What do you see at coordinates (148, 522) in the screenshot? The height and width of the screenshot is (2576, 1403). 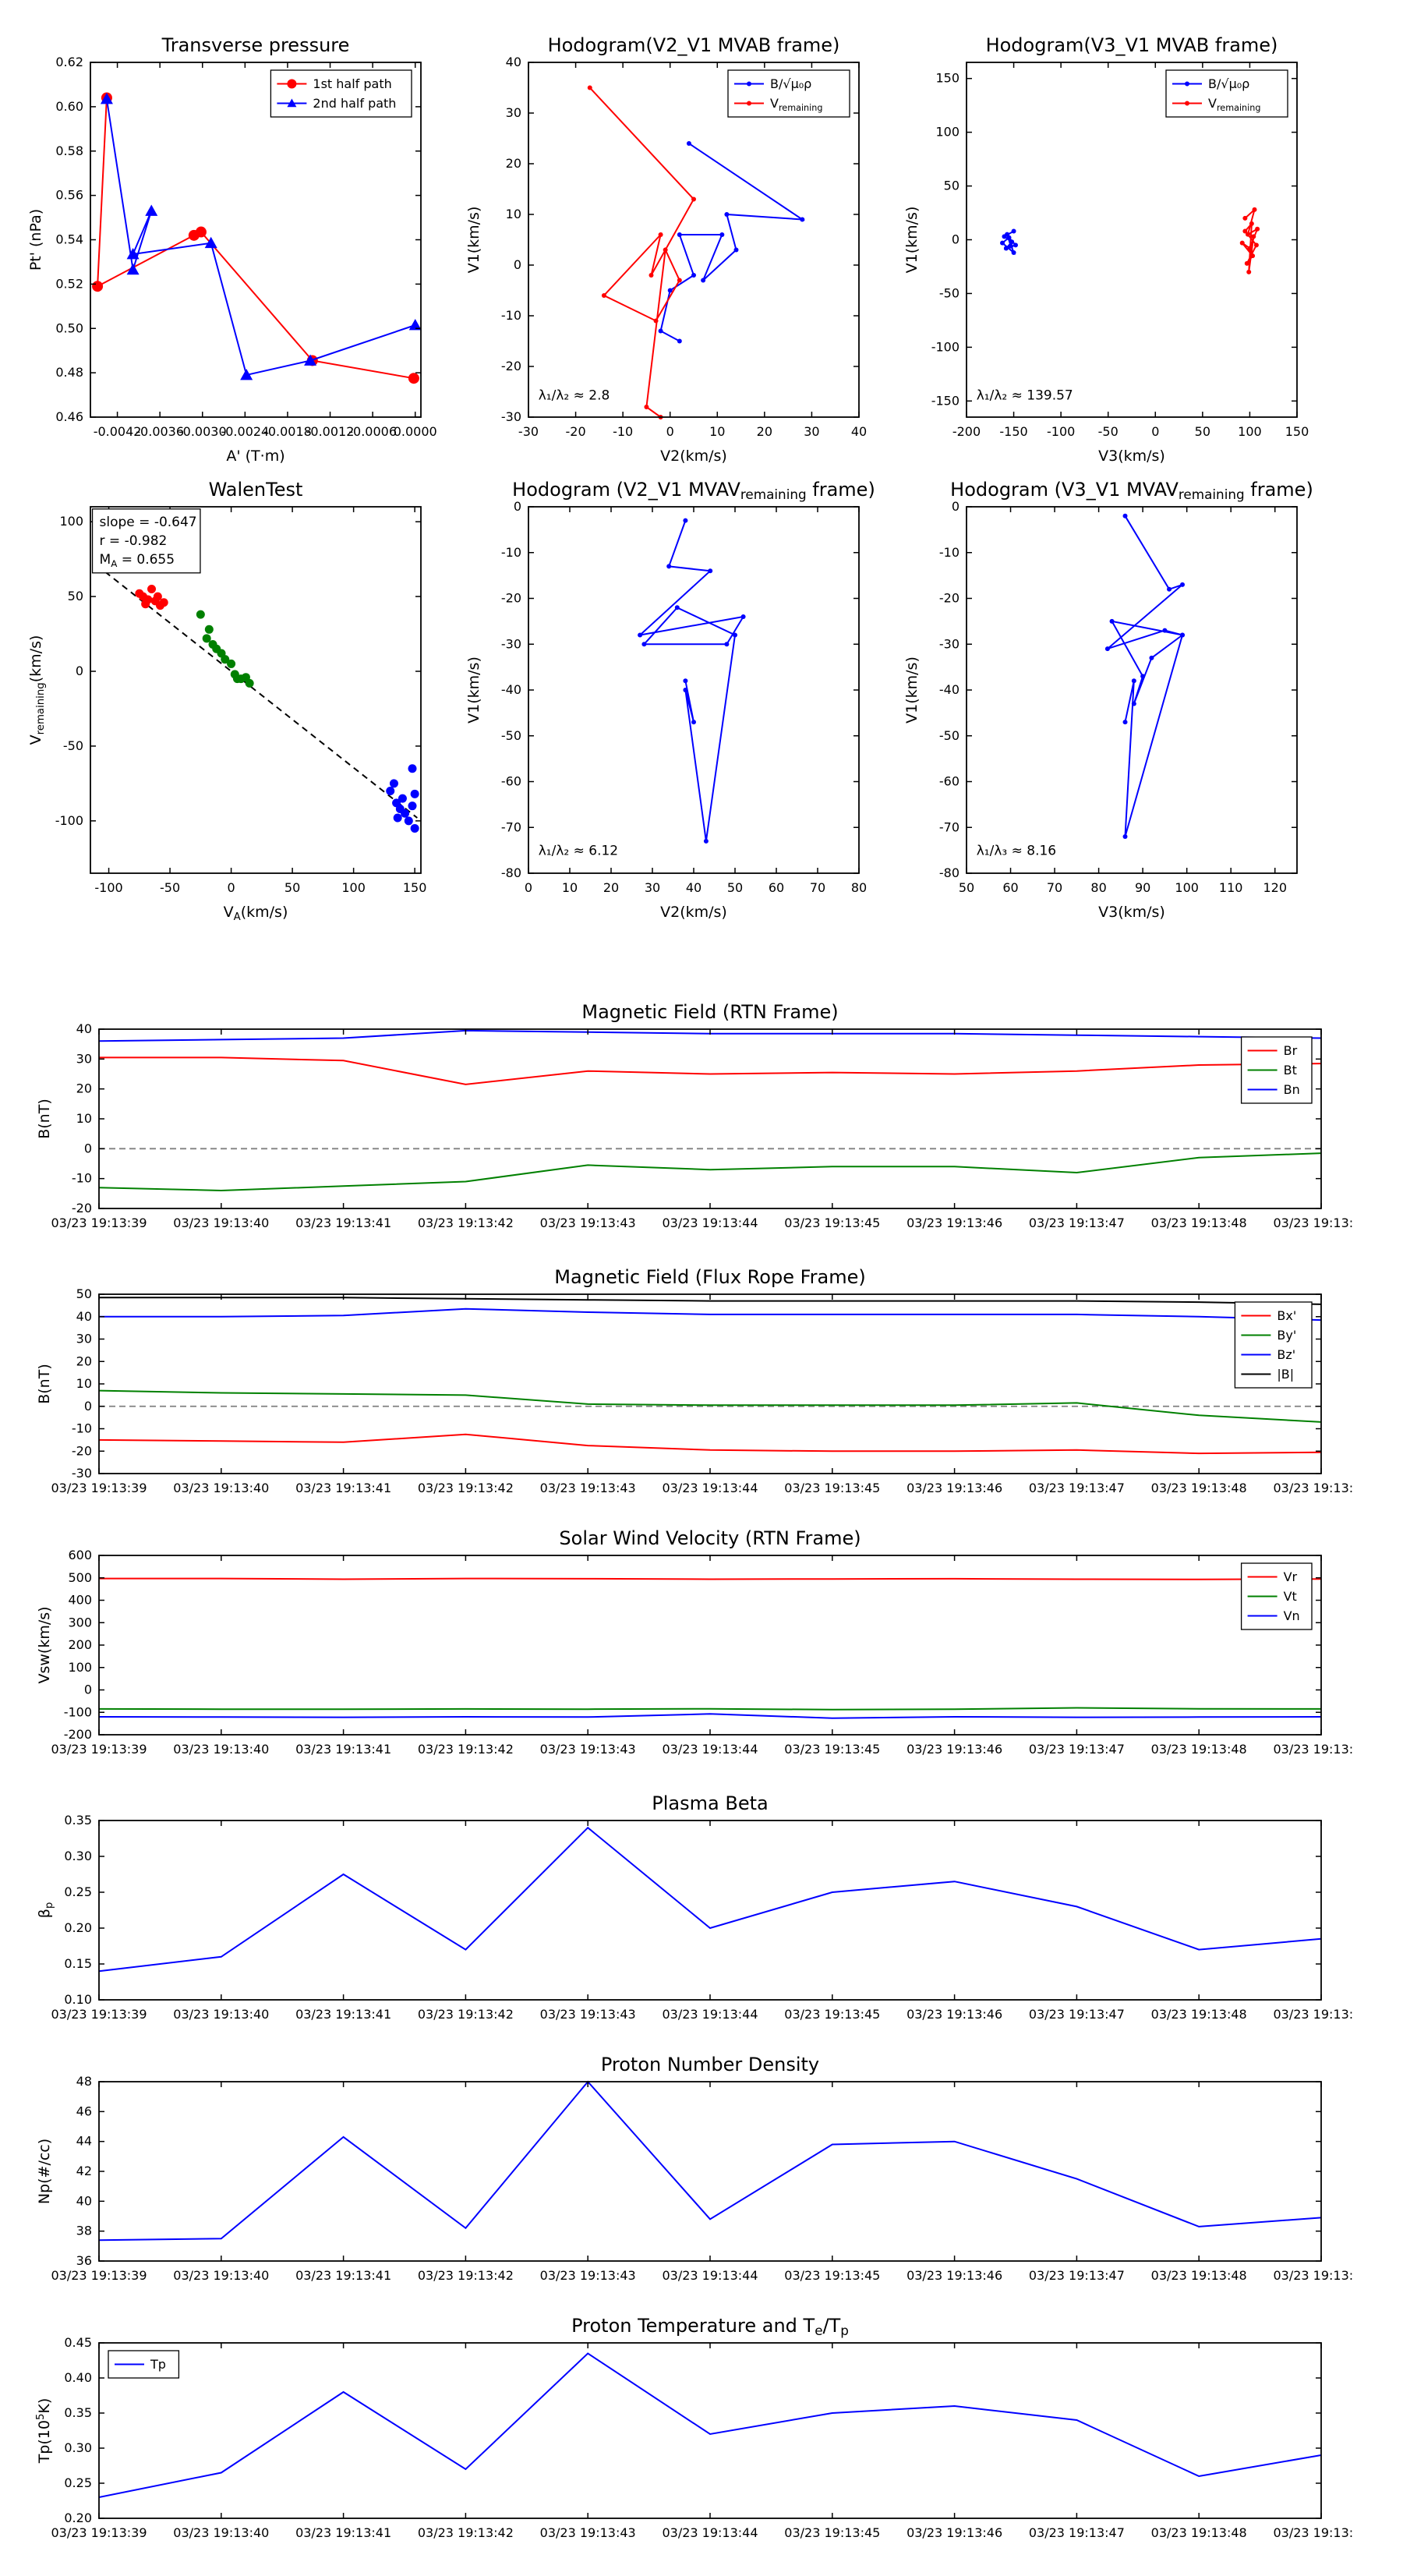 I see `svg-text: slope = -0.647` at bounding box center [148, 522].